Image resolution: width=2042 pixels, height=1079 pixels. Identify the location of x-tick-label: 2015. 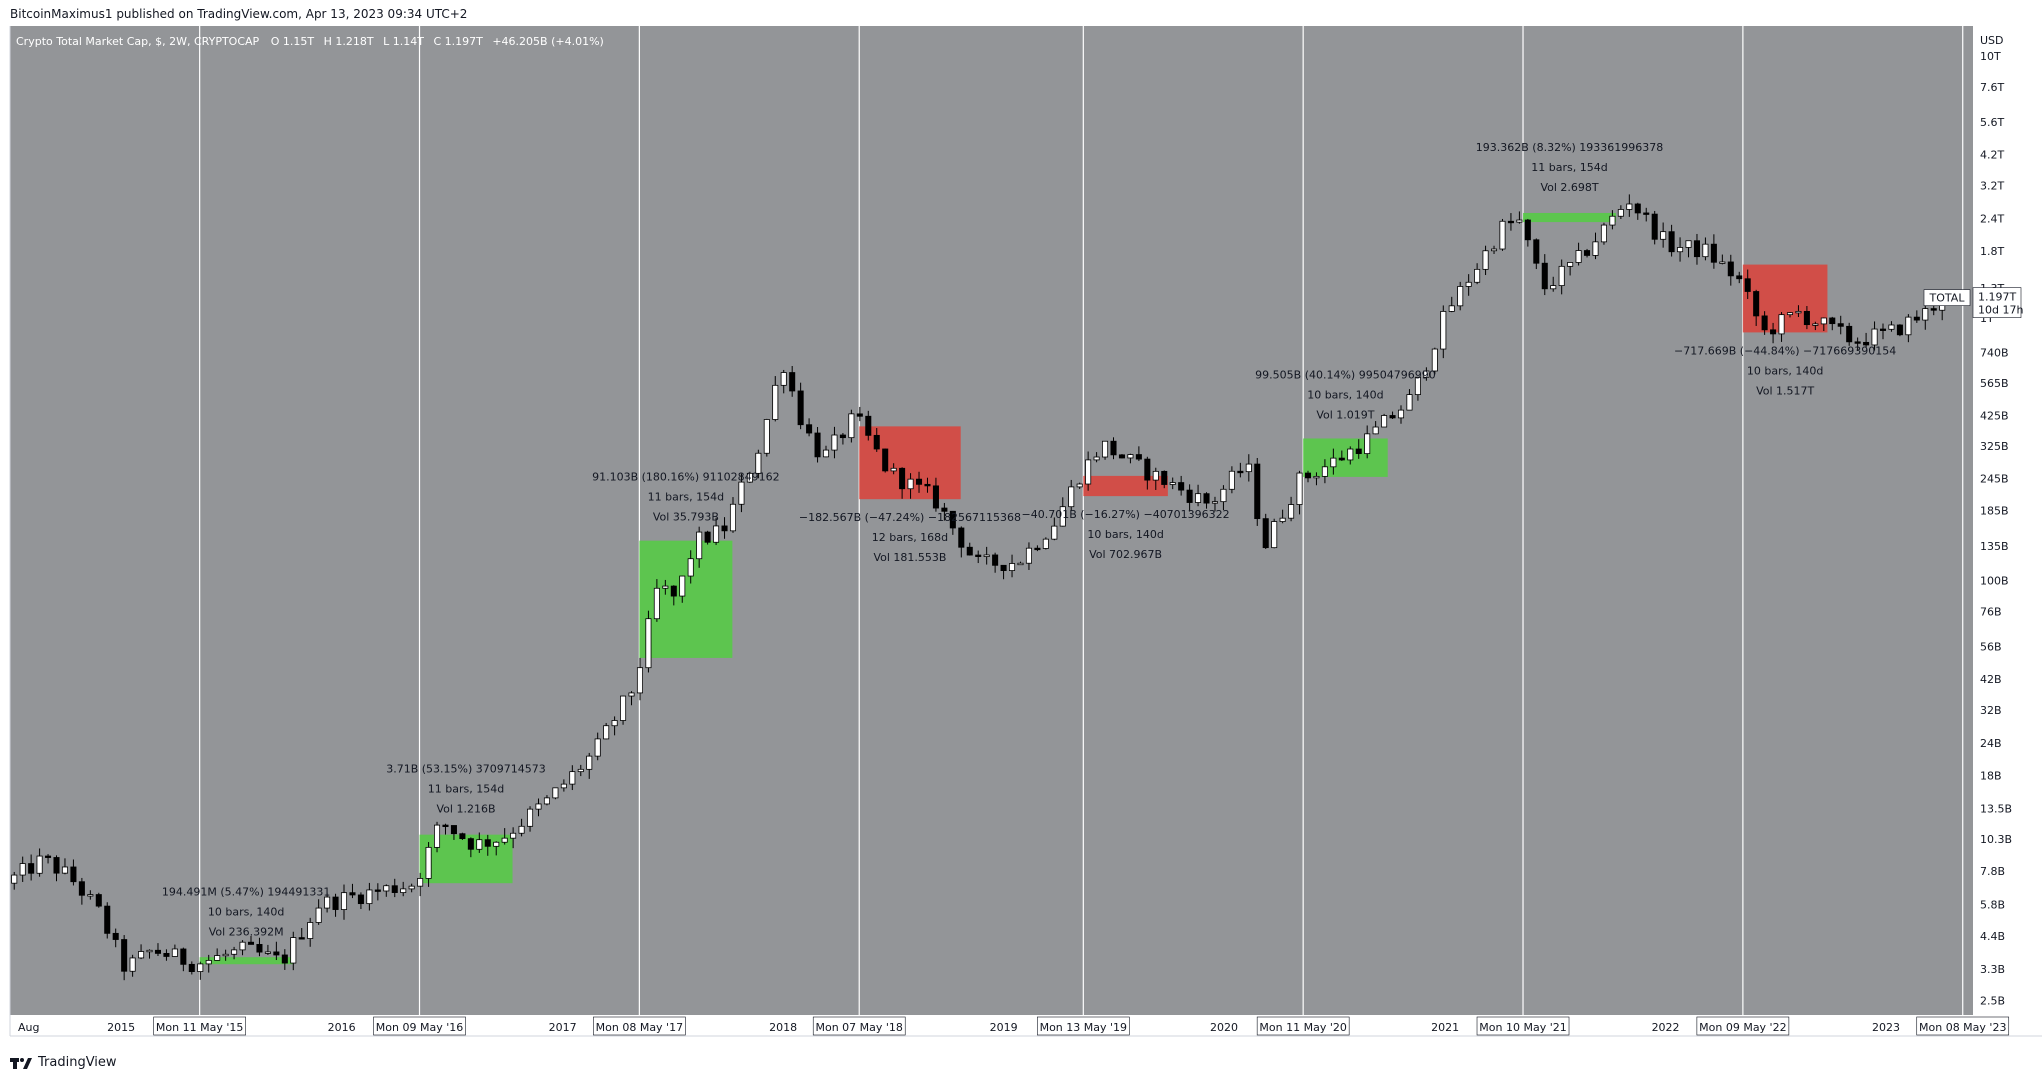
(121, 1027).